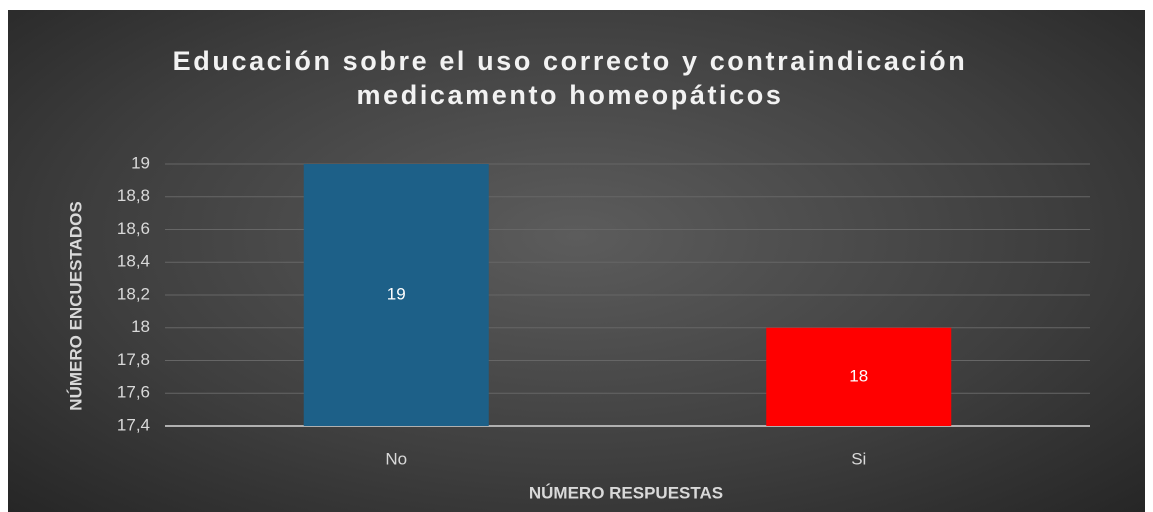  I want to click on x-tick-label: No, so click(396, 458).